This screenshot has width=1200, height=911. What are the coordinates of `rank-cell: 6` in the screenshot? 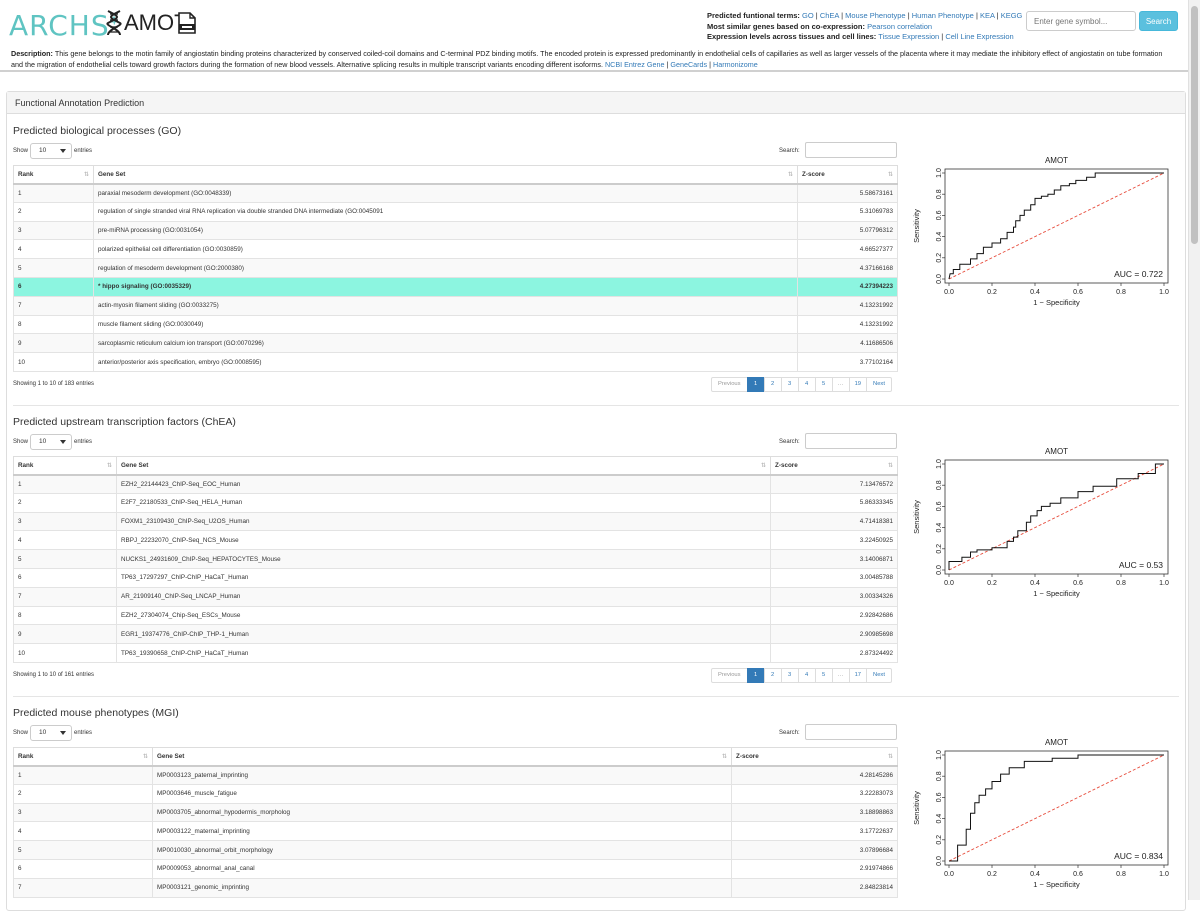 It's located at (83, 868).